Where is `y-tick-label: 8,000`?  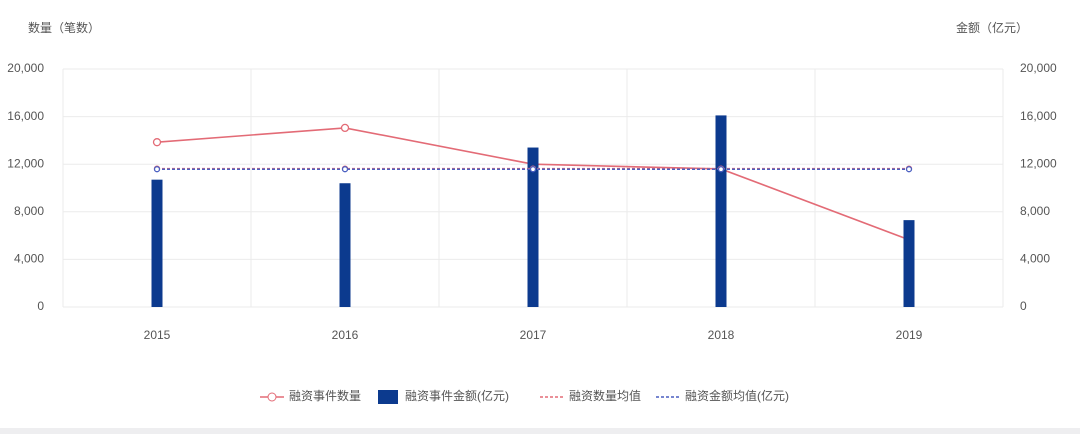 y-tick-label: 8,000 is located at coordinates (29, 211).